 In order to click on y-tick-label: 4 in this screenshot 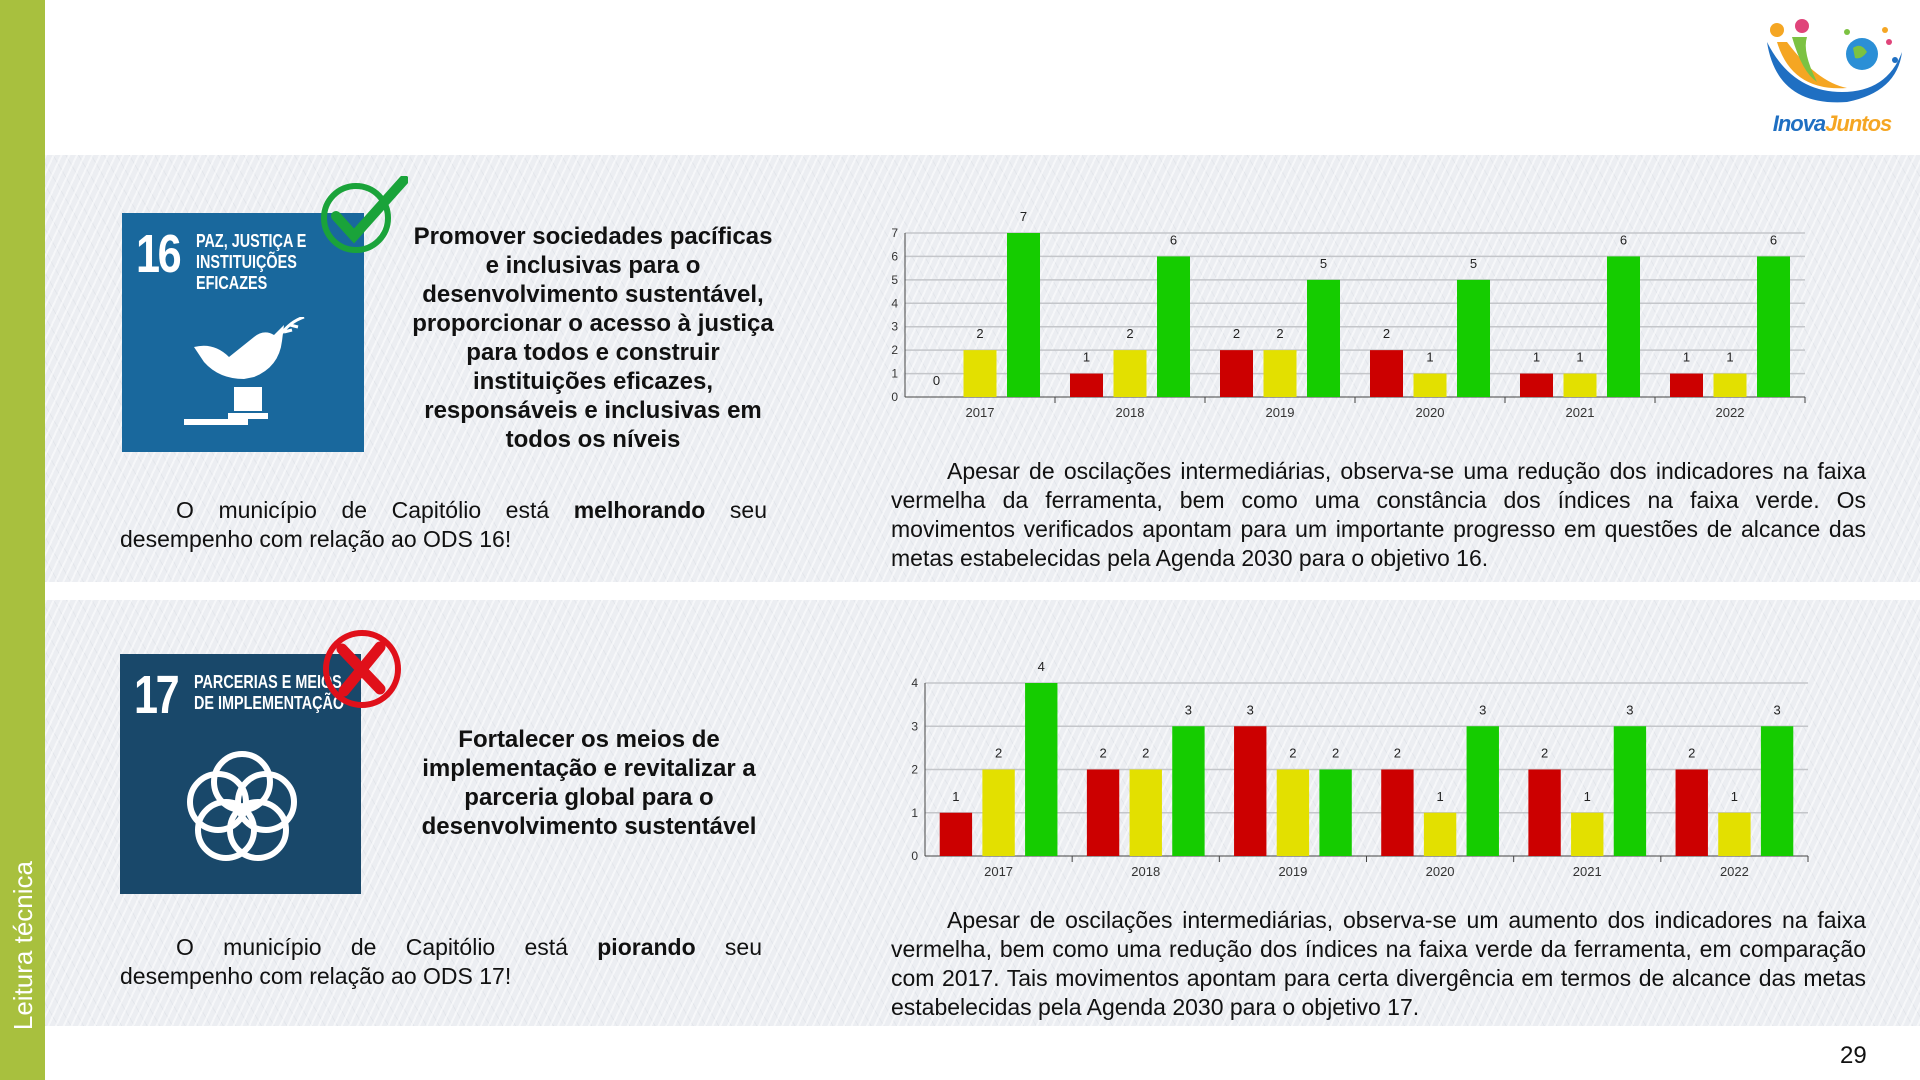, I will do `click(894, 303)`.